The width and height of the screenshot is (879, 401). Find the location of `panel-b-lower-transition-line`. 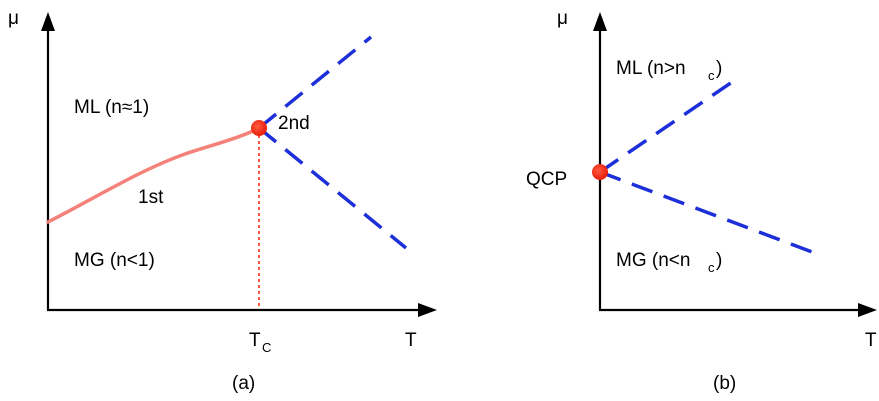

panel-b-lower-transition-line is located at coordinates (706, 212).